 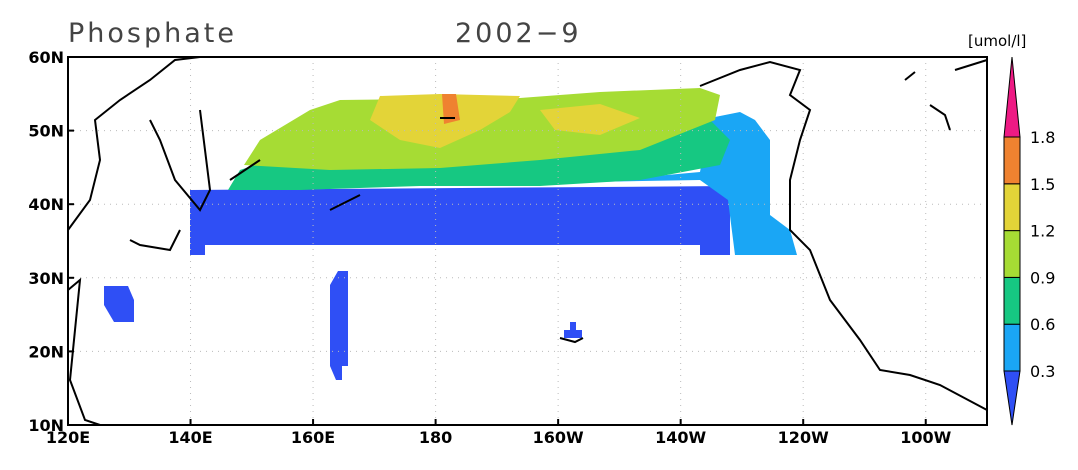 What do you see at coordinates (46, 57) in the screenshot?
I see `y-tick-label: 60N` at bounding box center [46, 57].